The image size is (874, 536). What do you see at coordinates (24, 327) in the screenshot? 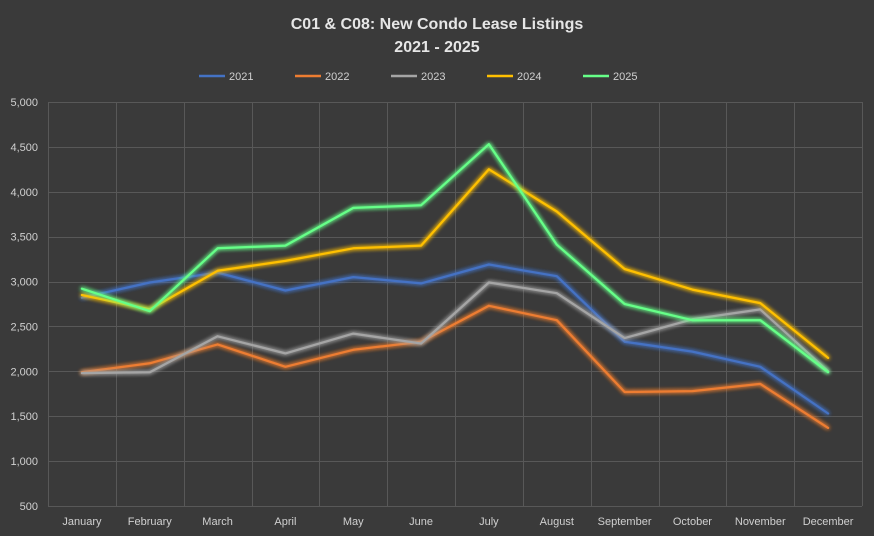
I see `y-tick-label: 2,500` at bounding box center [24, 327].